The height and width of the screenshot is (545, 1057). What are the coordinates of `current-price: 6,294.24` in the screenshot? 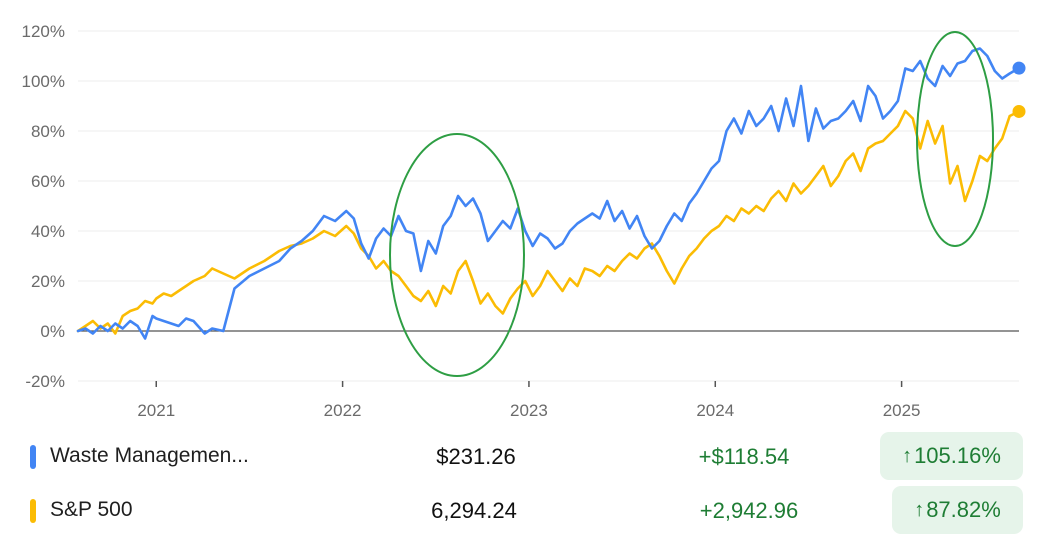 It's located at (474, 510).